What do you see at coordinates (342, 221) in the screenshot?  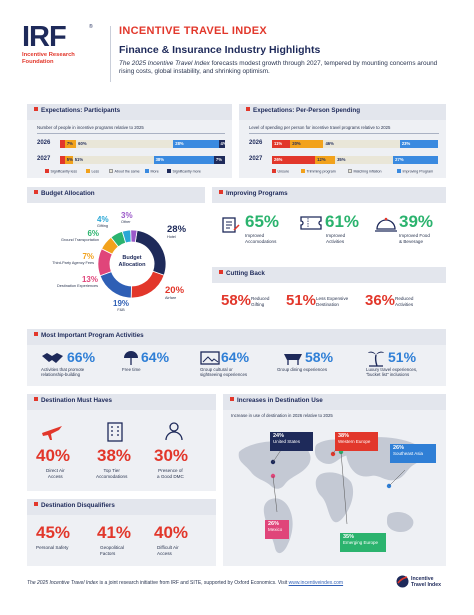 I see `improving-activities-pct: 61%` at bounding box center [342, 221].